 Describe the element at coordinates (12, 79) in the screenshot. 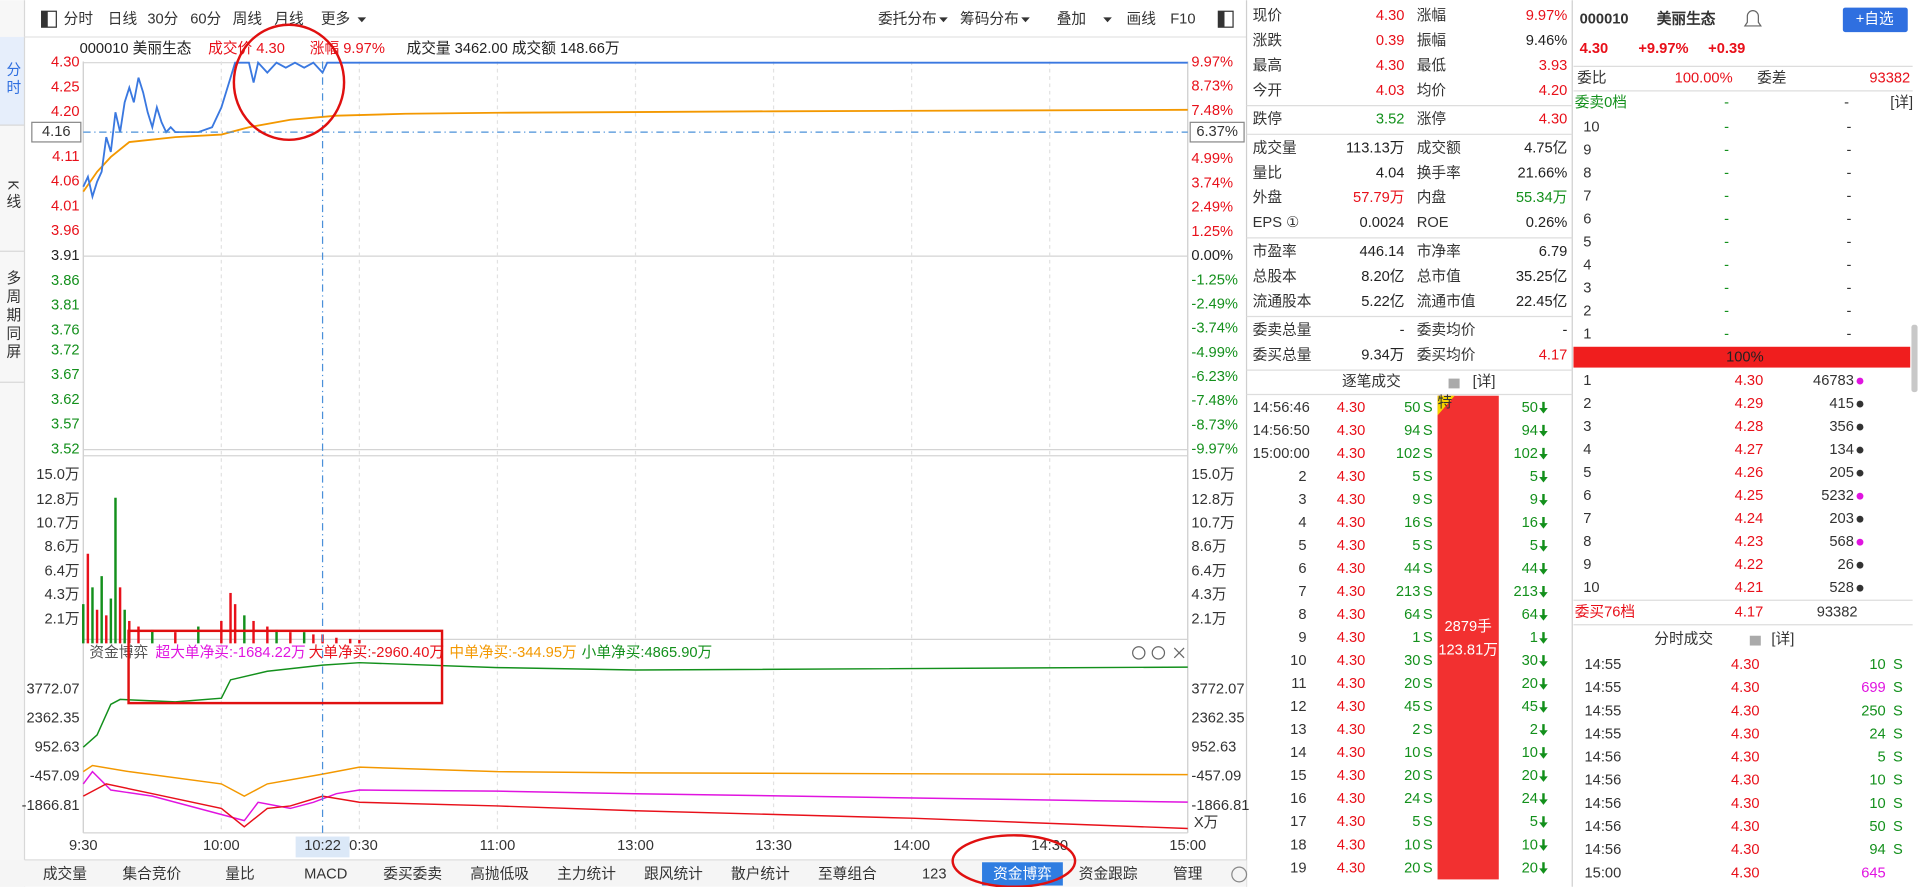

I see `sidebar-tab: 分时` at that location.